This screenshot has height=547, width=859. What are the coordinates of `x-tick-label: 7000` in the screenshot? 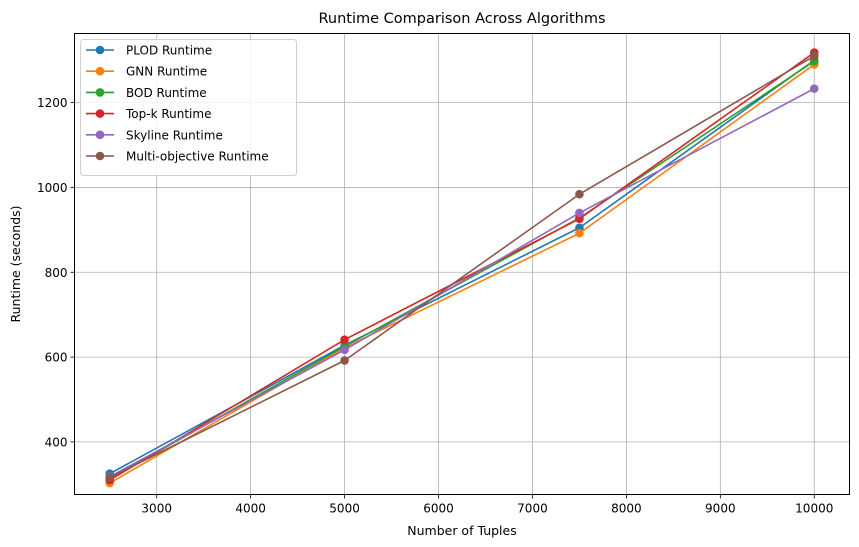 It's located at (532, 509).